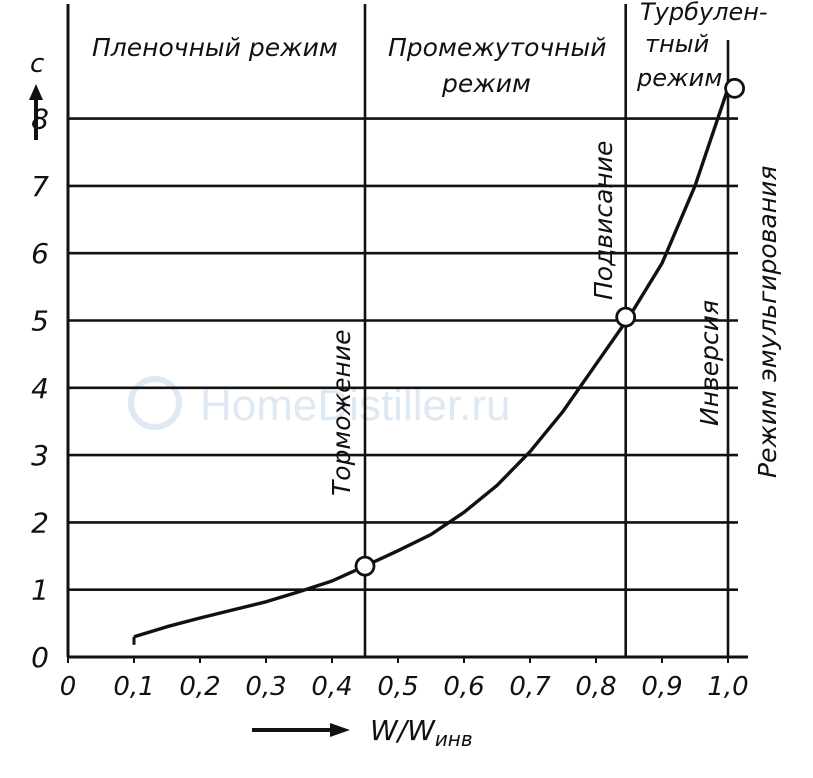 This screenshot has height=778, width=813. I want to click on x-tick-label-0,9: 0,9, so click(661, 687).